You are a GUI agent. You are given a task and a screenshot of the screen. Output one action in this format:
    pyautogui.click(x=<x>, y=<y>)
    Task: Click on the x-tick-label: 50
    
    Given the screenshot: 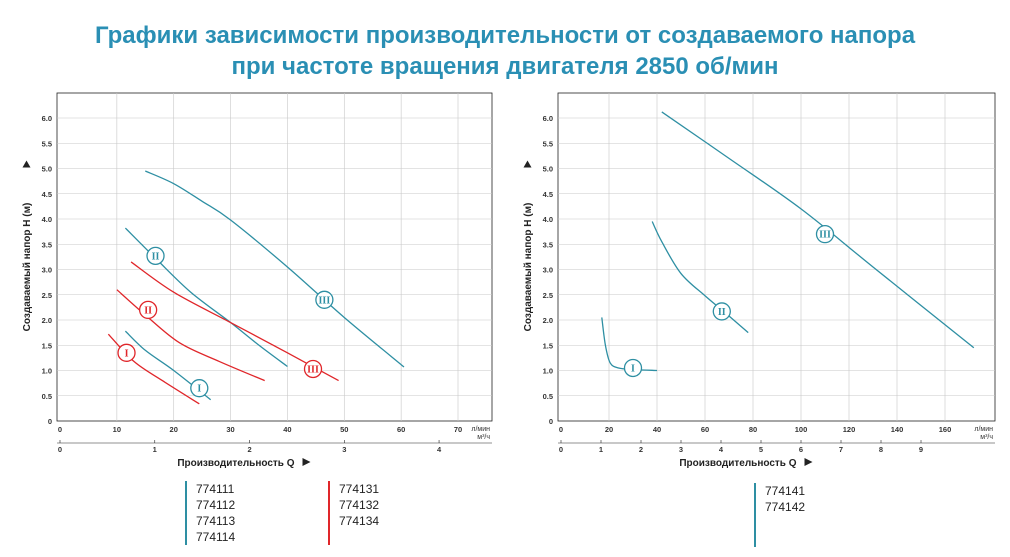 What is the action you would take?
    pyautogui.click(x=344, y=429)
    